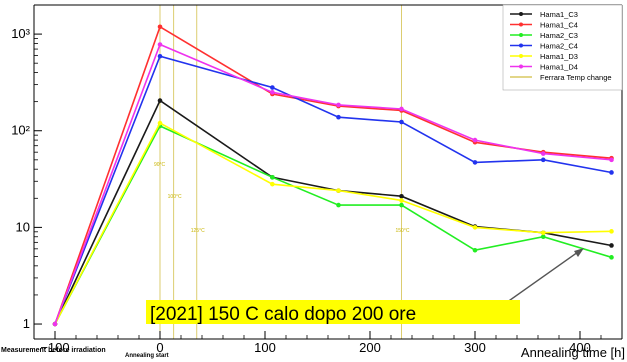  Describe the element at coordinates (26, 323) in the screenshot. I see `y-tick-label: 1` at that location.